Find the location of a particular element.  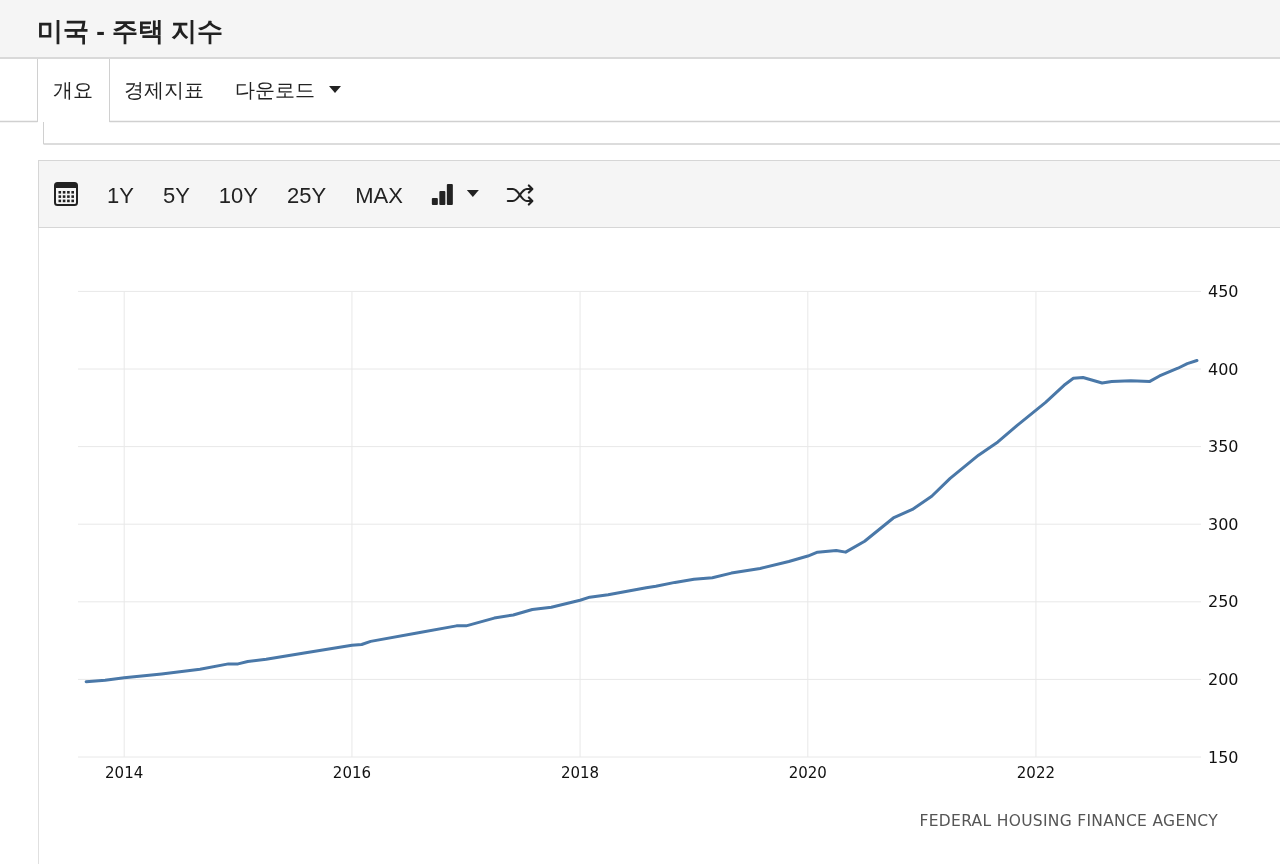

text: 5Y is located at coordinates (176, 195).